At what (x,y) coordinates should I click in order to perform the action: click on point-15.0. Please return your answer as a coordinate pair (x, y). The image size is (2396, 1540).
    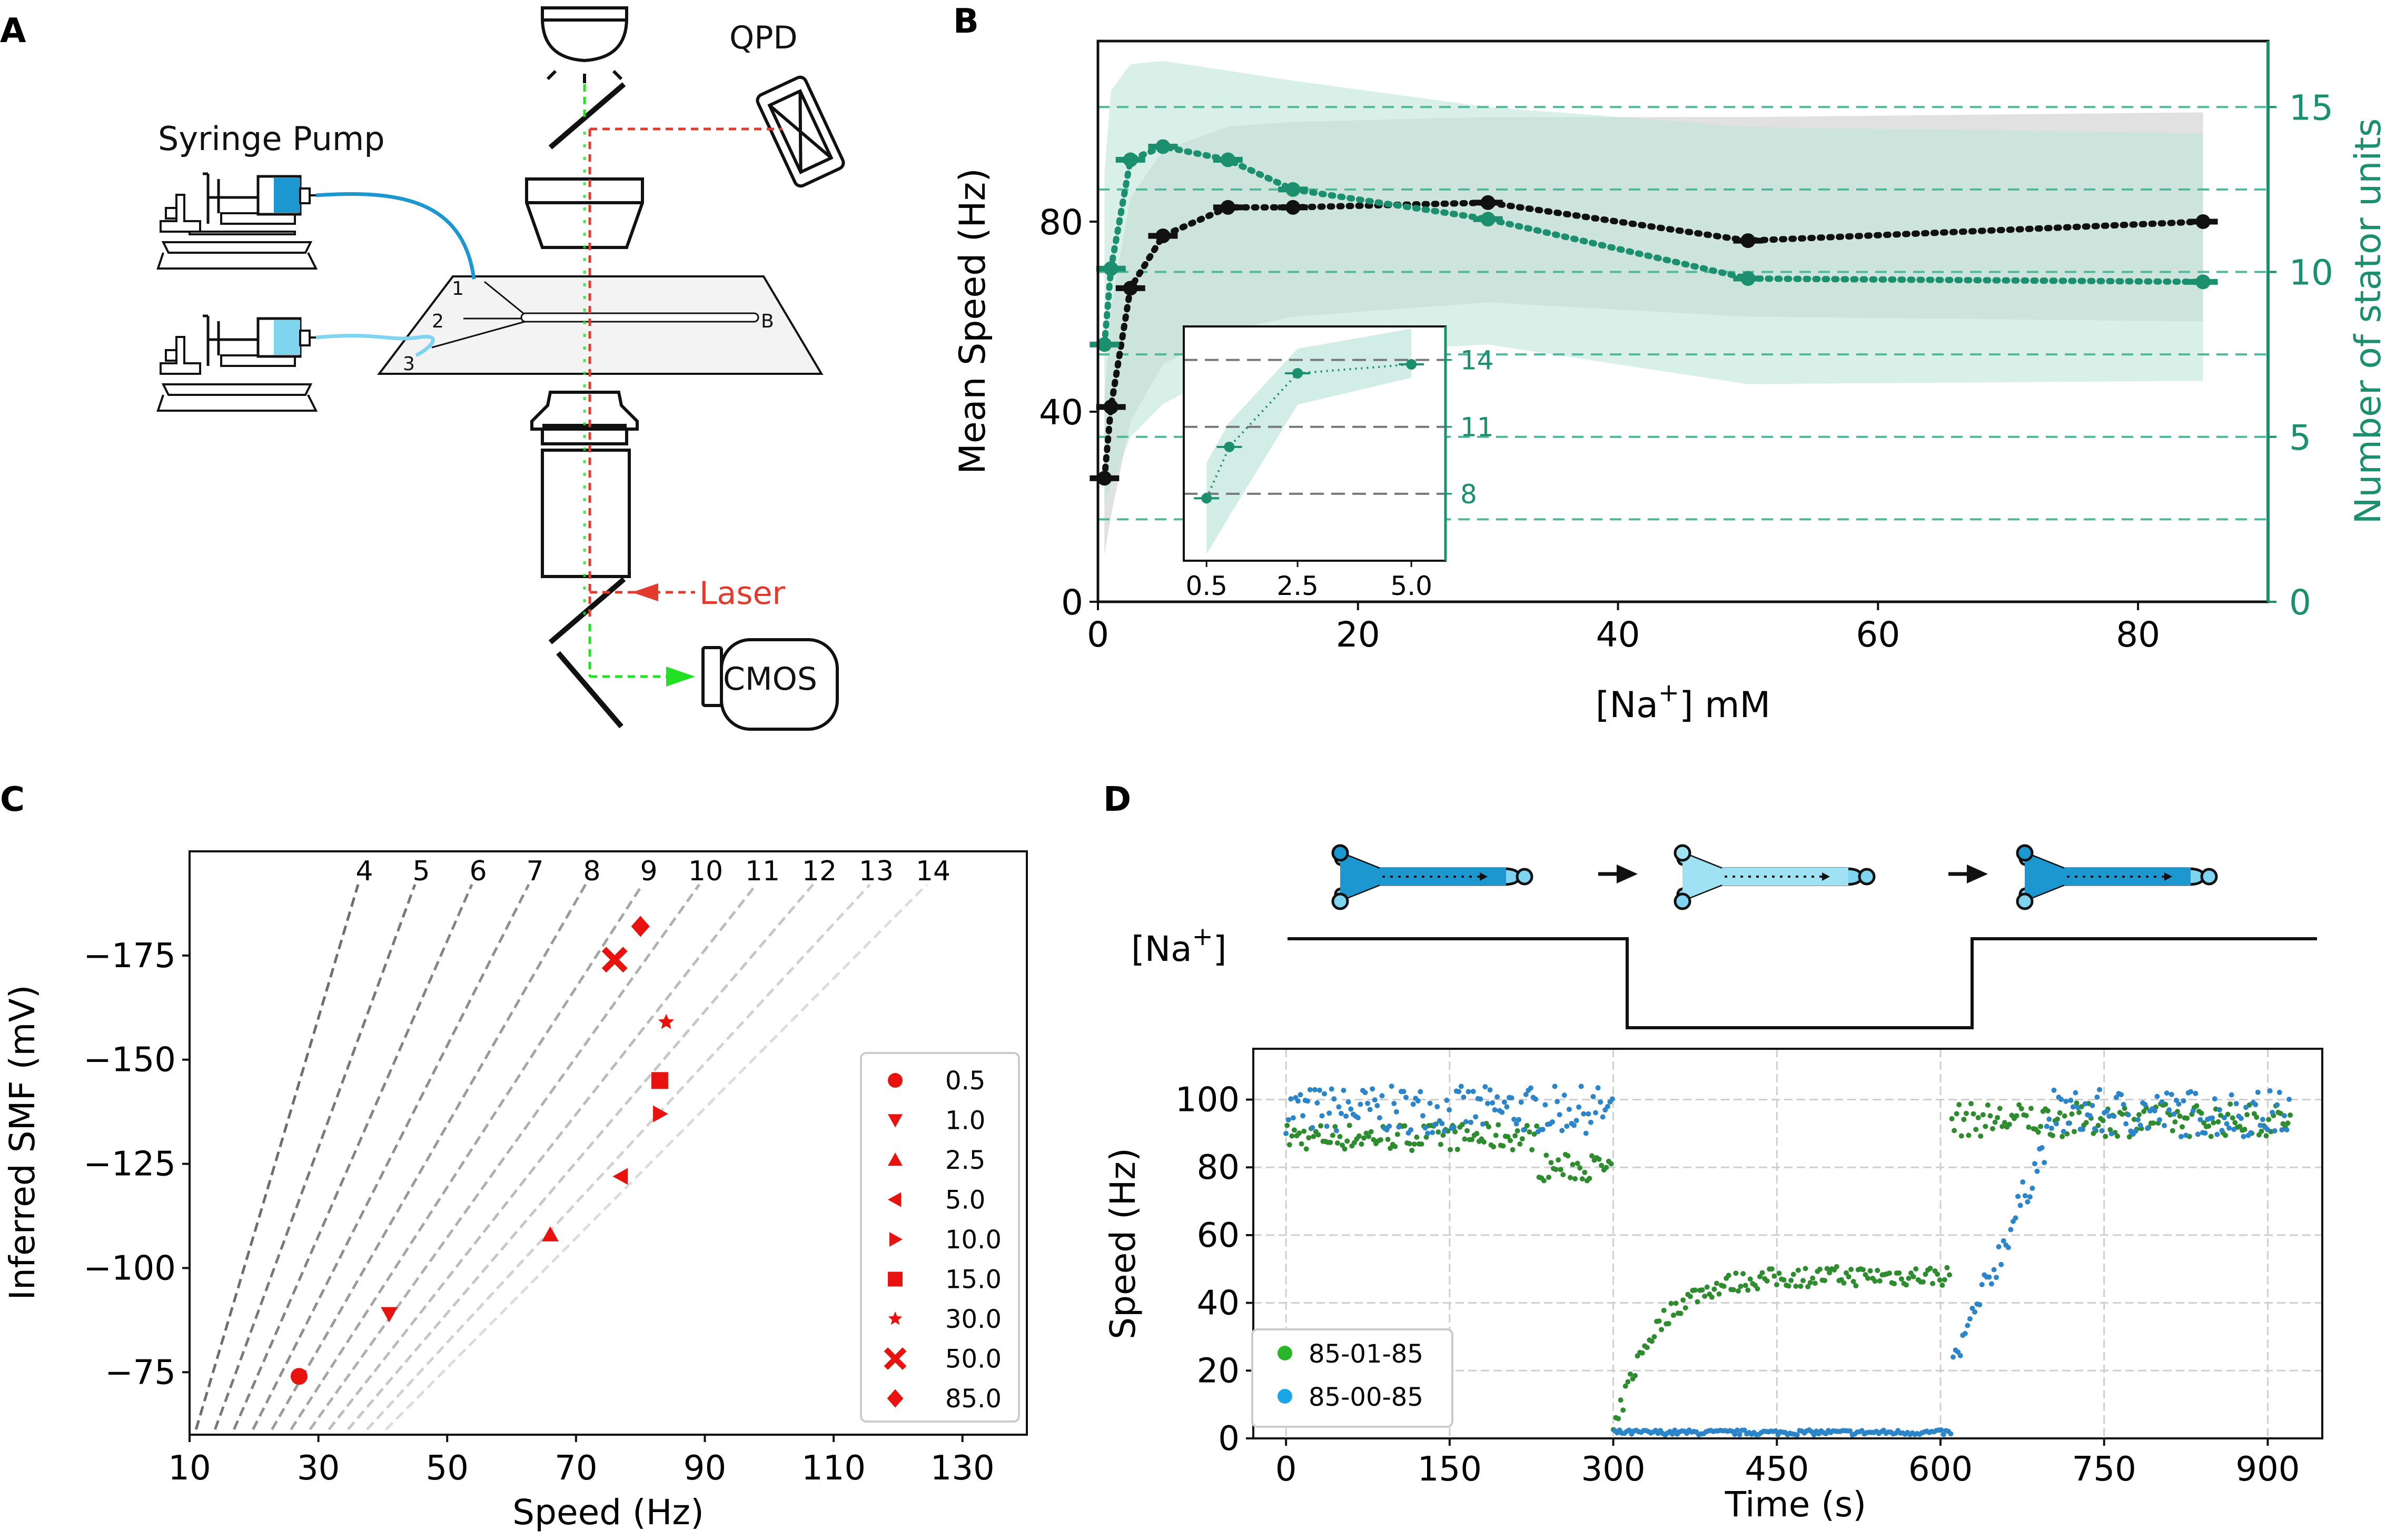
    Looking at the image, I should click on (659, 1080).